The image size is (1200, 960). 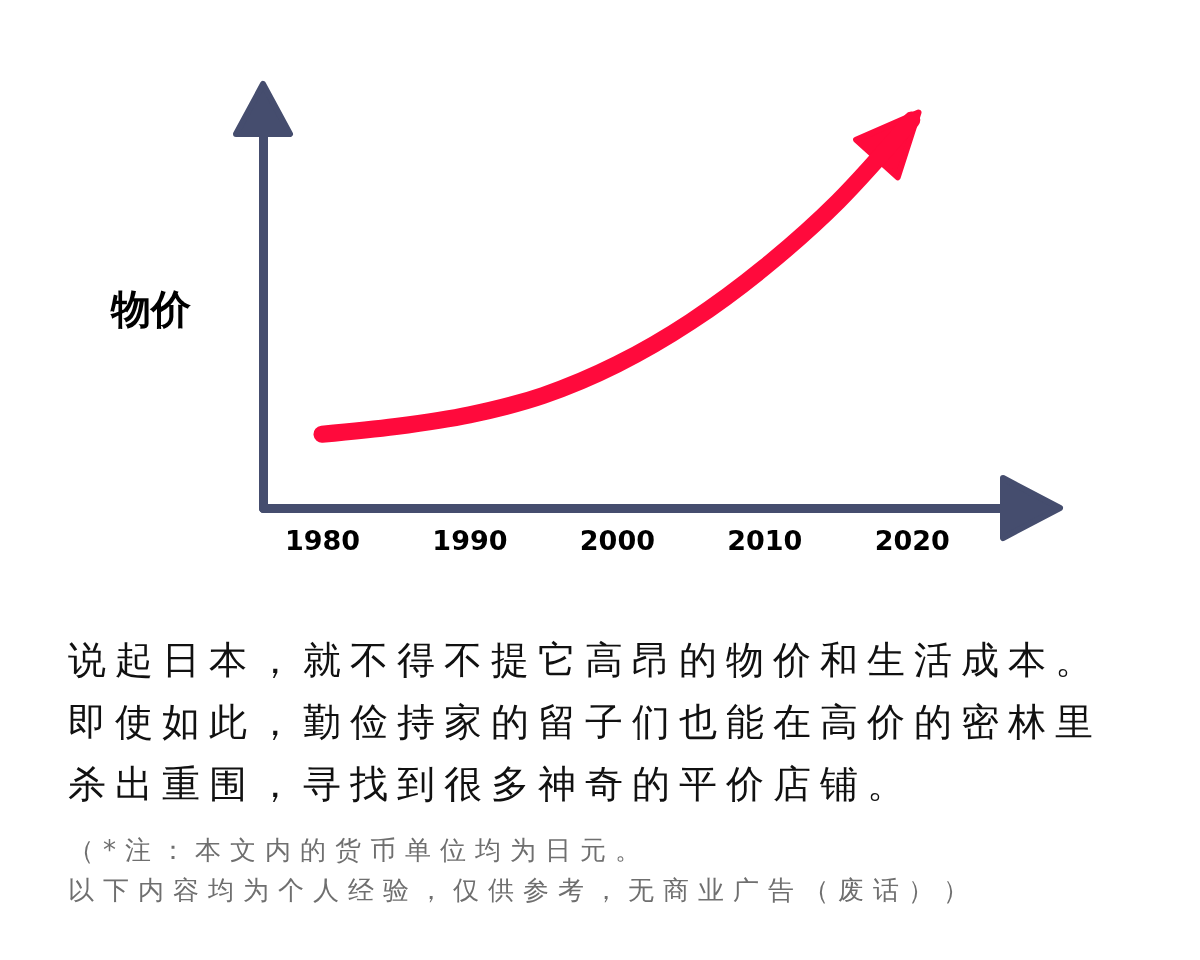 I want to click on text: （*注：本文内的货币单位均为日元。, so click(x=359, y=850).